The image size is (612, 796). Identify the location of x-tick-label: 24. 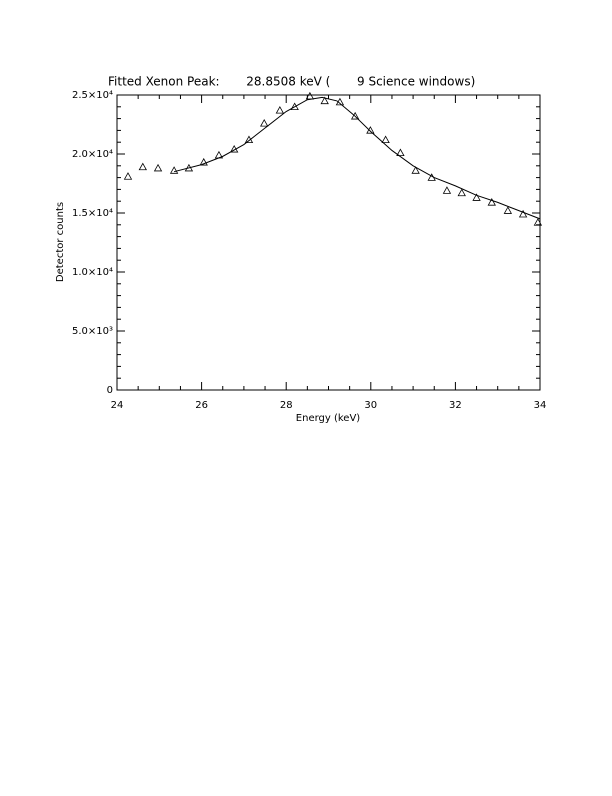
(117, 405).